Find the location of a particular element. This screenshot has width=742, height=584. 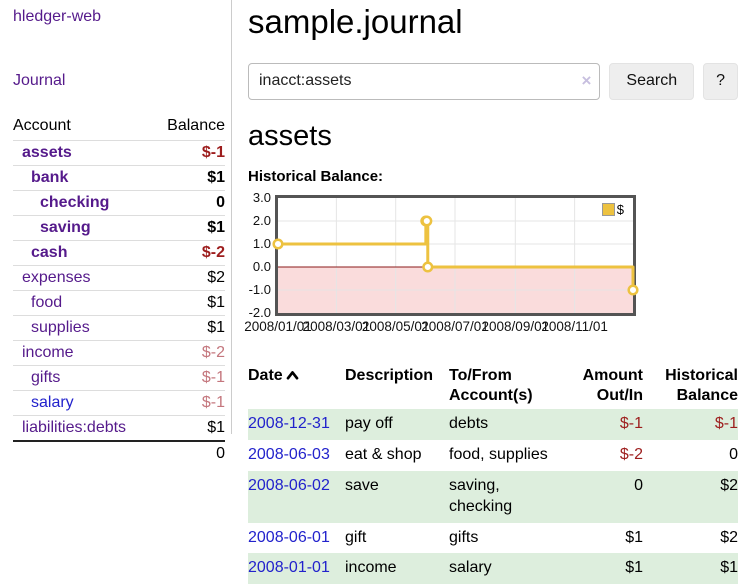

transaction-row: 2008-06-01 gift gifts $1 $2 is located at coordinates (493, 538).